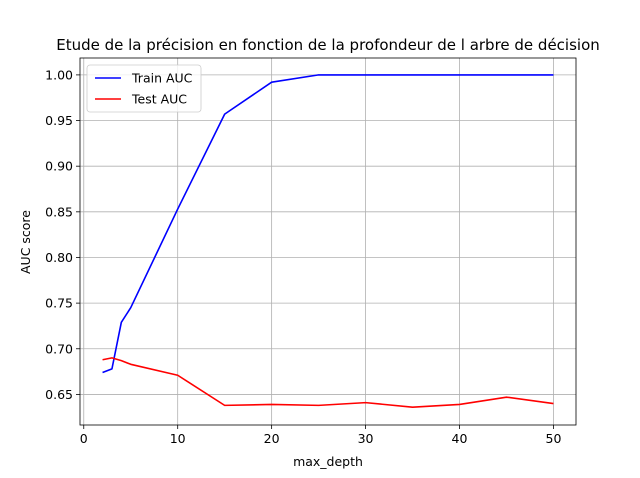 Image resolution: width=640 pixels, height=478 pixels. Describe the element at coordinates (59, 74) in the screenshot. I see `y-tick-label: 1.00` at that location.